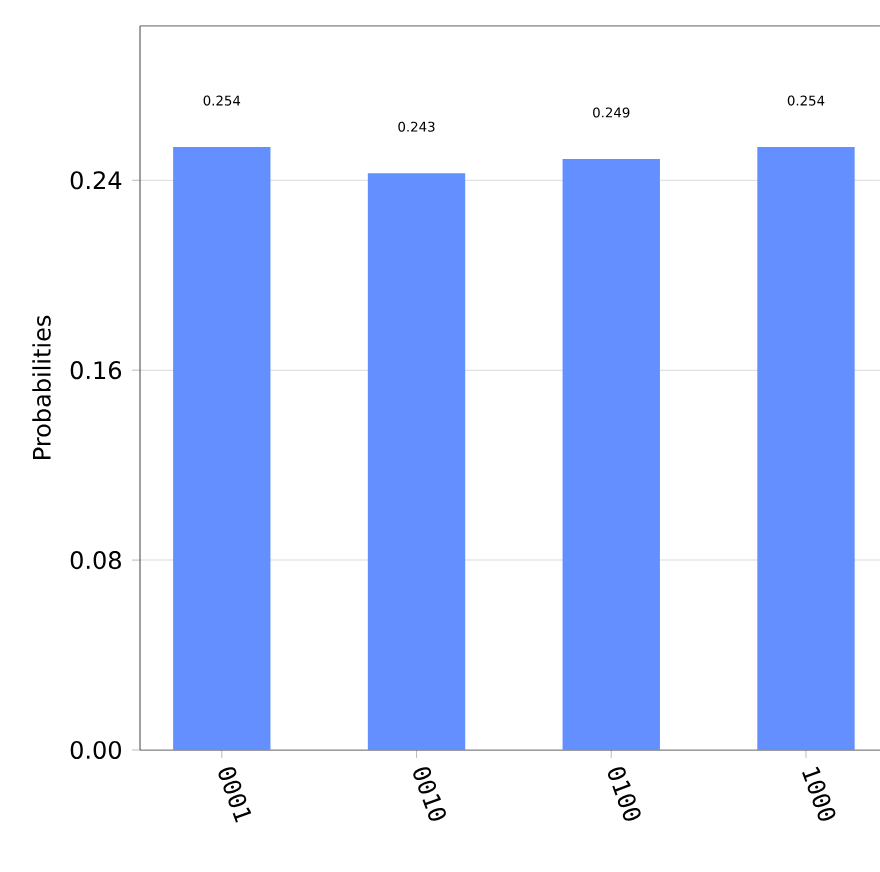 Image resolution: width=880 pixels, height=872 pixels. Describe the element at coordinates (96, 180) in the screenshot. I see `y-tick-label: 0.24` at that location.